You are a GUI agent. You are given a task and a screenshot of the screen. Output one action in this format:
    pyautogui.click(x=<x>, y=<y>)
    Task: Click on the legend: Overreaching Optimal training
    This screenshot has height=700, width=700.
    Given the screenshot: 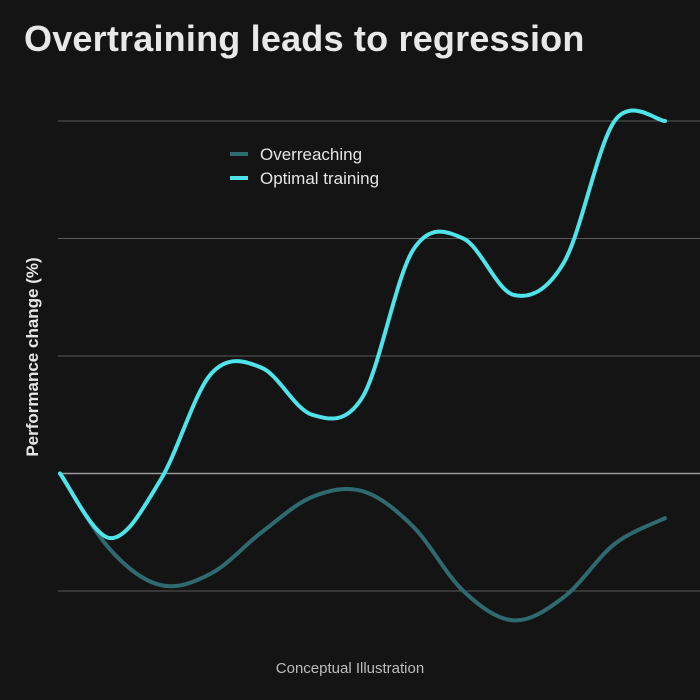 What is the action you would take?
    pyautogui.click(x=304, y=166)
    